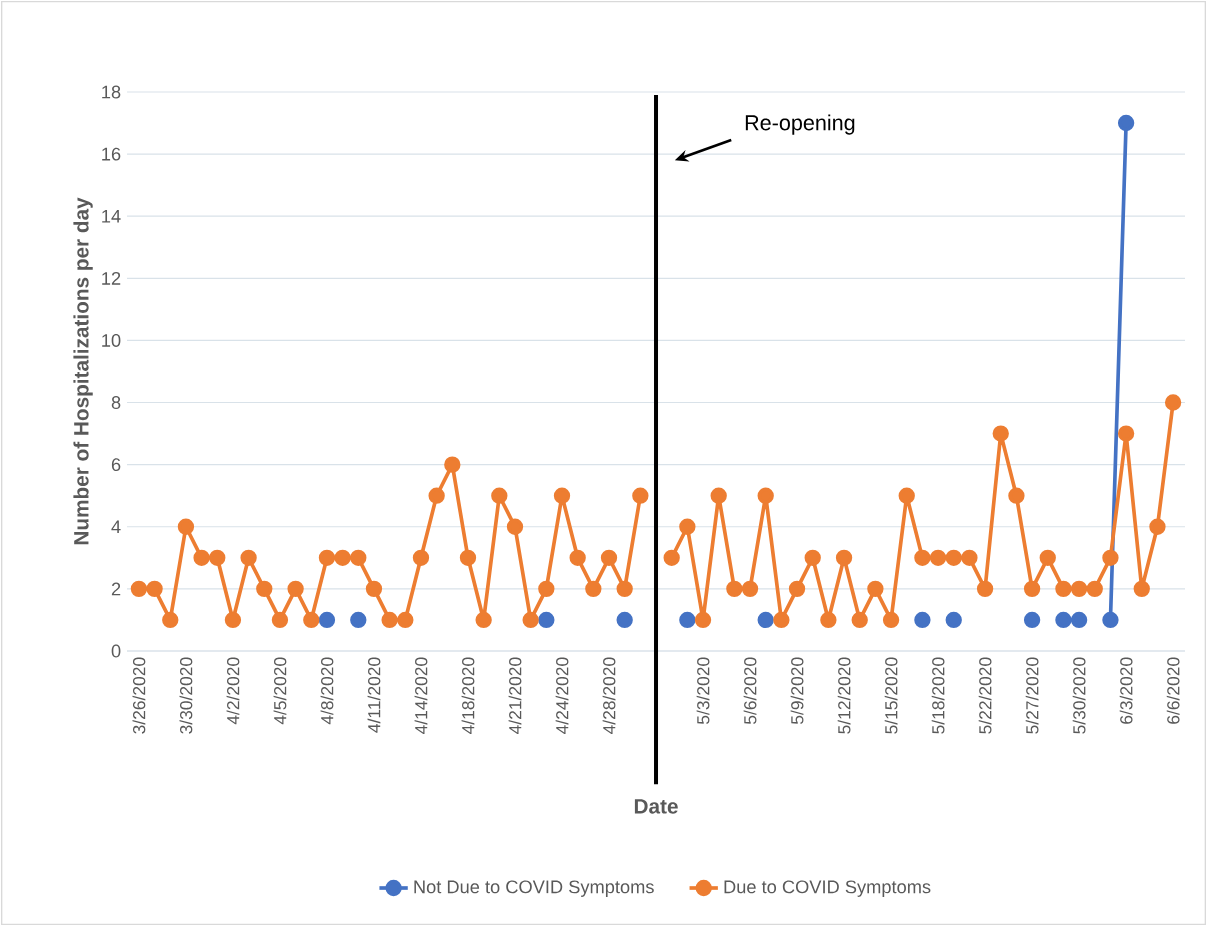 The height and width of the screenshot is (926, 1207). I want to click on y-tick-label: 8, so click(116, 403).